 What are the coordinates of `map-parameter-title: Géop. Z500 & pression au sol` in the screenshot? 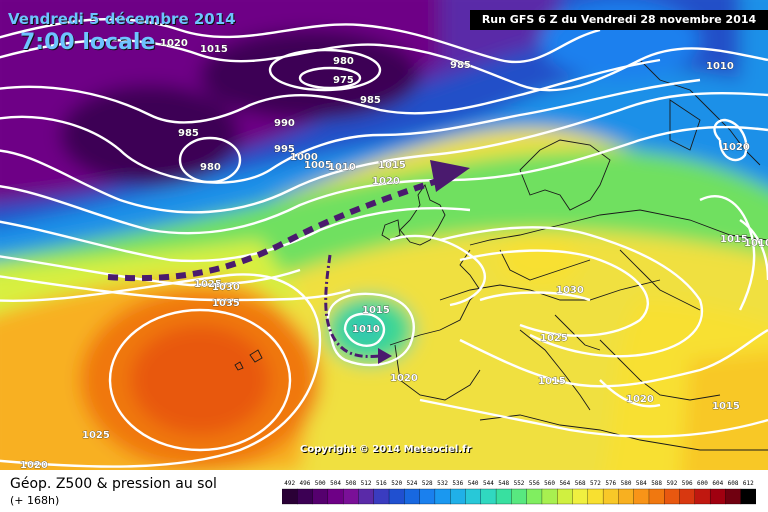 It's located at (113, 484).